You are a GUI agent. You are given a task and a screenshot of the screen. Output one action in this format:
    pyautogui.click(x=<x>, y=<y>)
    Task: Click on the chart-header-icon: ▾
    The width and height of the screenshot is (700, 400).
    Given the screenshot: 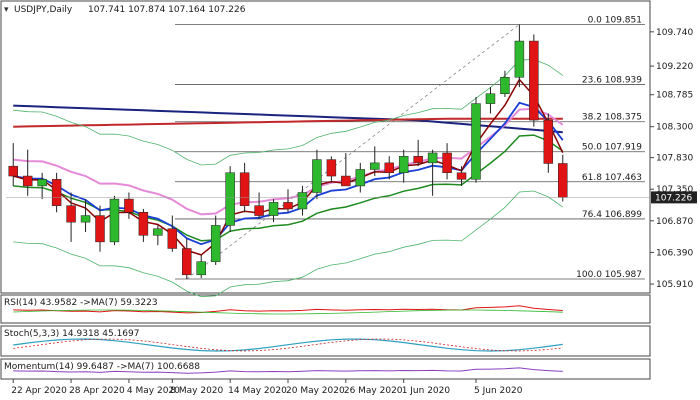 What is the action you would take?
    pyautogui.click(x=6, y=10)
    